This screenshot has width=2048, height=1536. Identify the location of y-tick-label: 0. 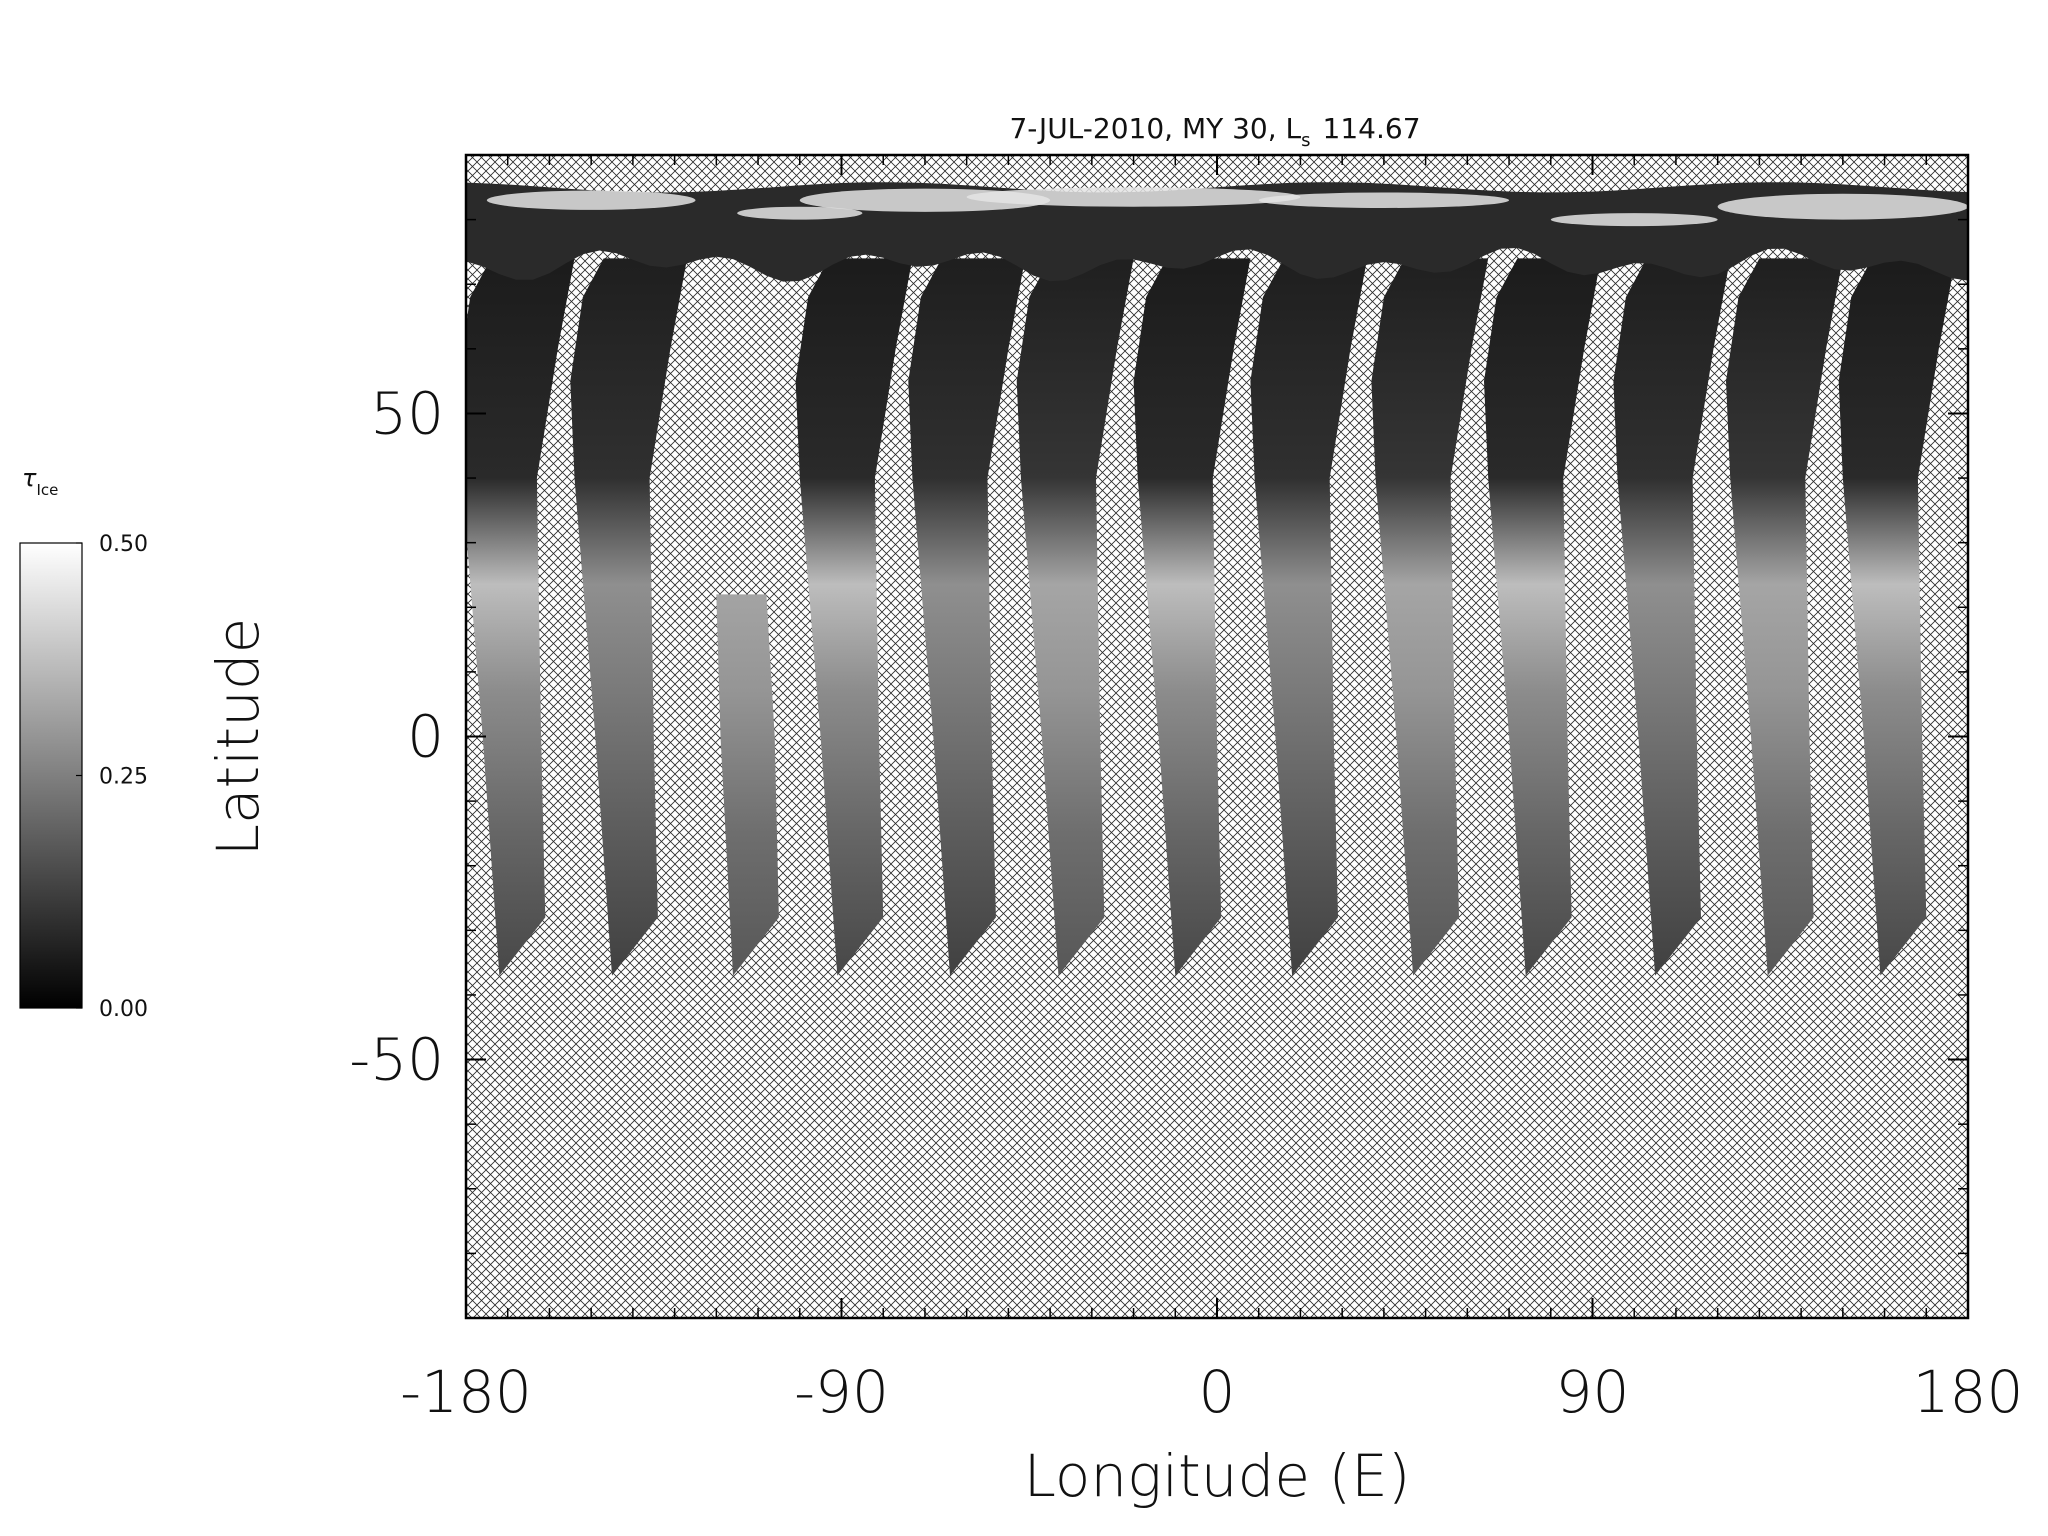
(425, 737).